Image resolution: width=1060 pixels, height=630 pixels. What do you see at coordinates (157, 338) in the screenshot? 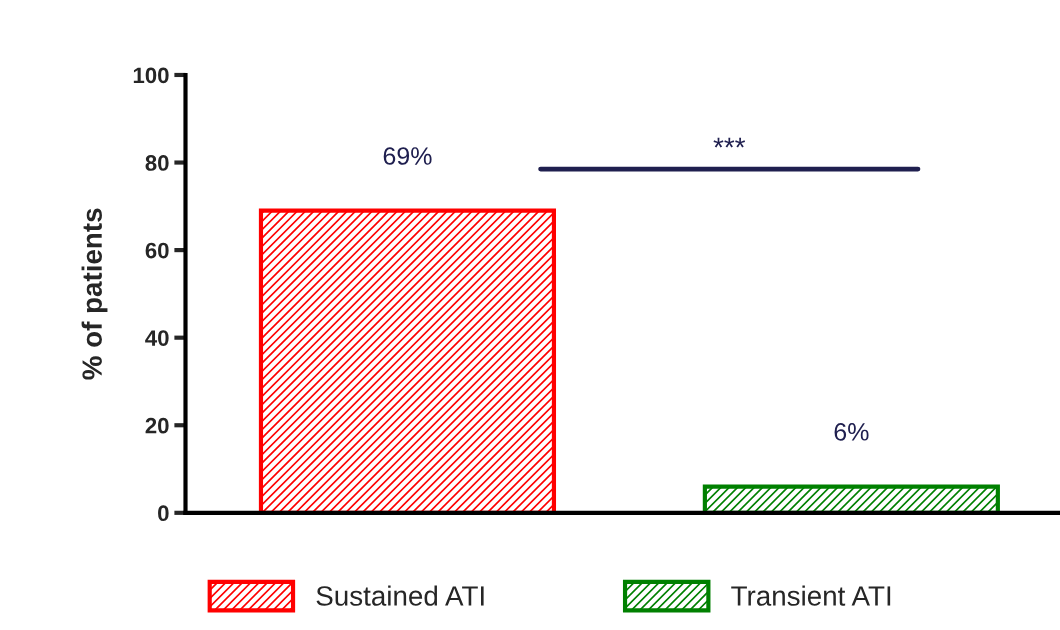
I see `y-tick-label: 40` at bounding box center [157, 338].